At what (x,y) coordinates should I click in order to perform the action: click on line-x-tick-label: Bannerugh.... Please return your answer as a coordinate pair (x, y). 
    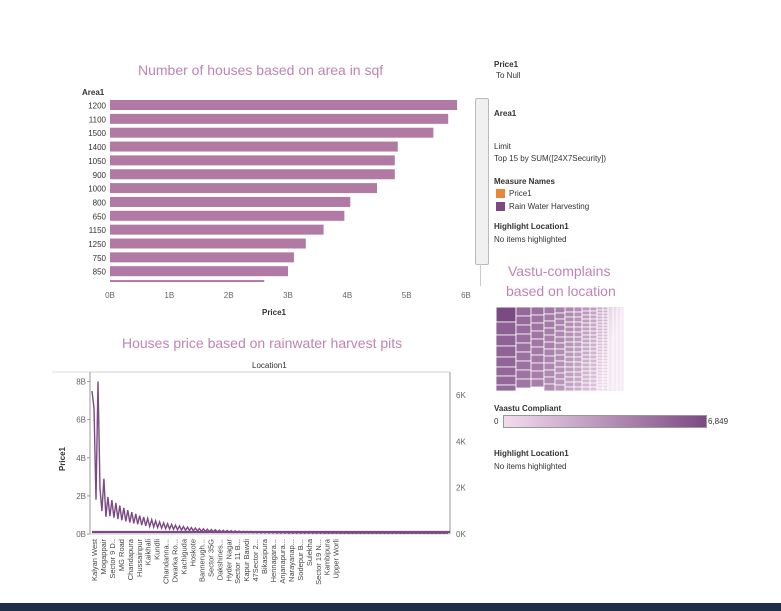
    Looking at the image, I should click on (201, 560).